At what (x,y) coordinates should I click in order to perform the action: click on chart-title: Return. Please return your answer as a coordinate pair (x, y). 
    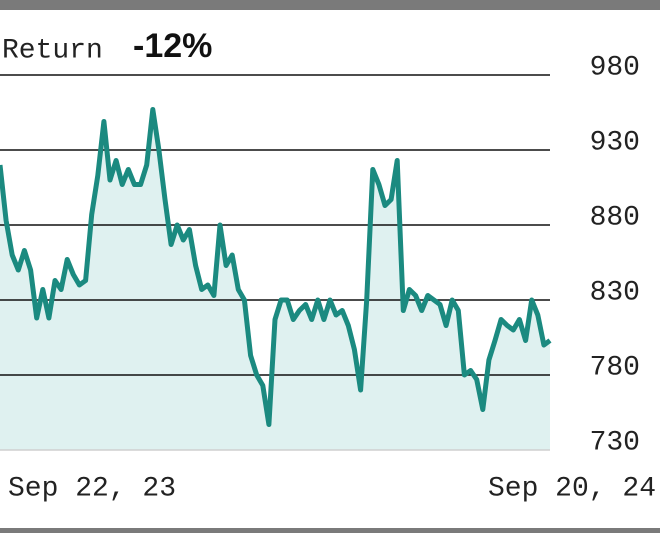
    Looking at the image, I should click on (52, 50).